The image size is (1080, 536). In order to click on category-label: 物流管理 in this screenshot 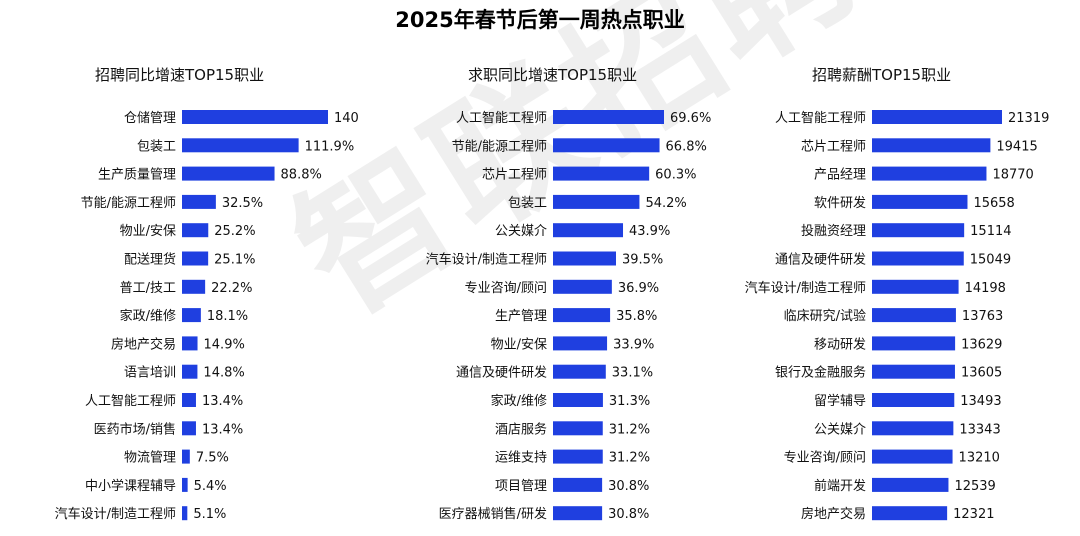, I will do `click(150, 458)`.